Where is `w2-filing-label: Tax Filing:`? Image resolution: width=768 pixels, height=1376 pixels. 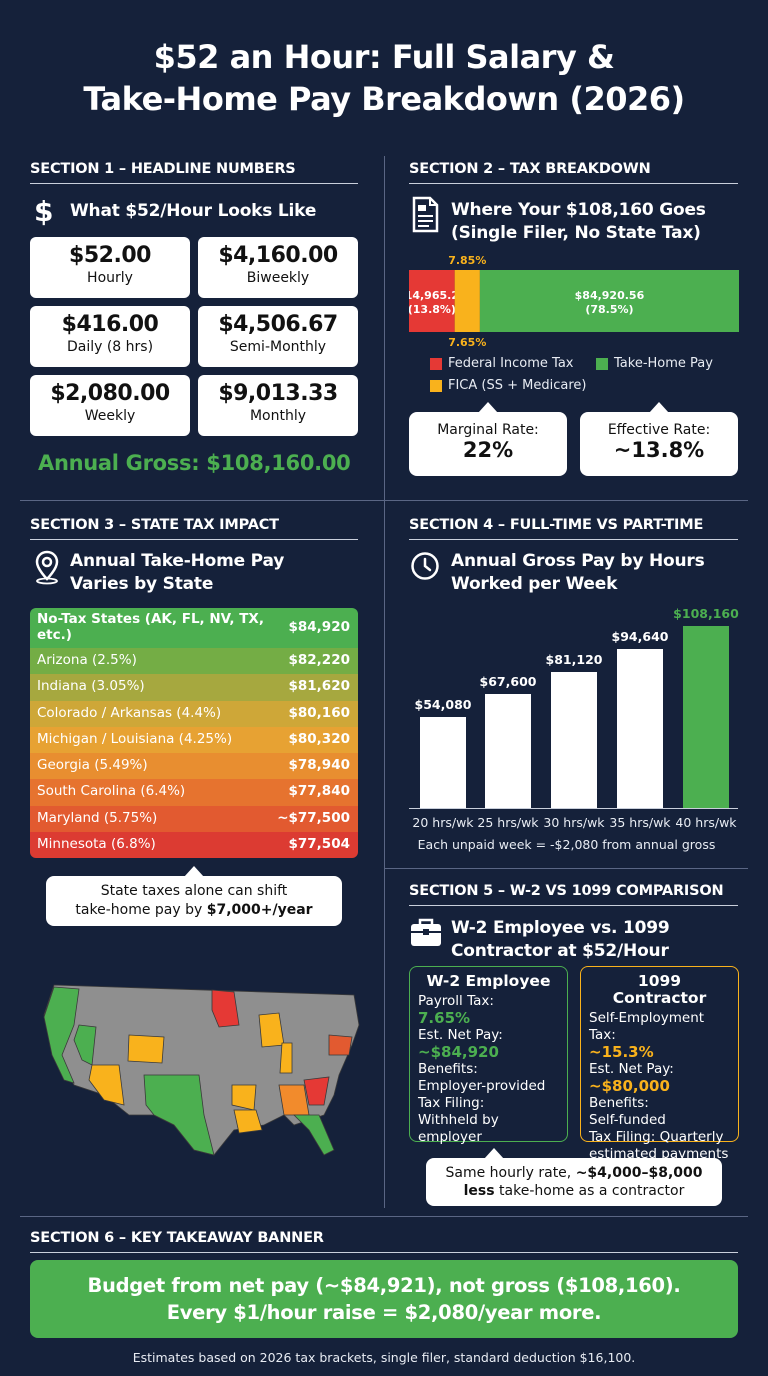
w2-filing-label: Tax Filing: is located at coordinates (451, 1103).